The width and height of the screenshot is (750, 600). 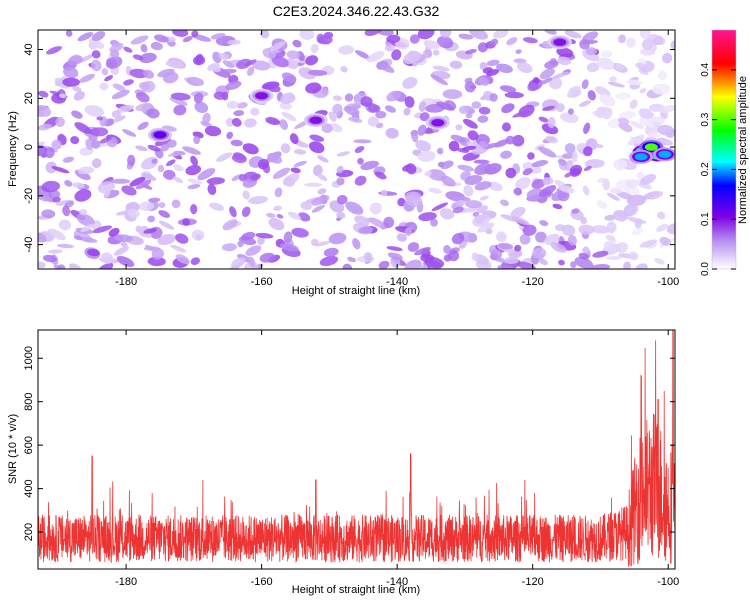 I want to click on chart-title: C2E3.2024.346.22.43.G32, so click(x=356, y=11).